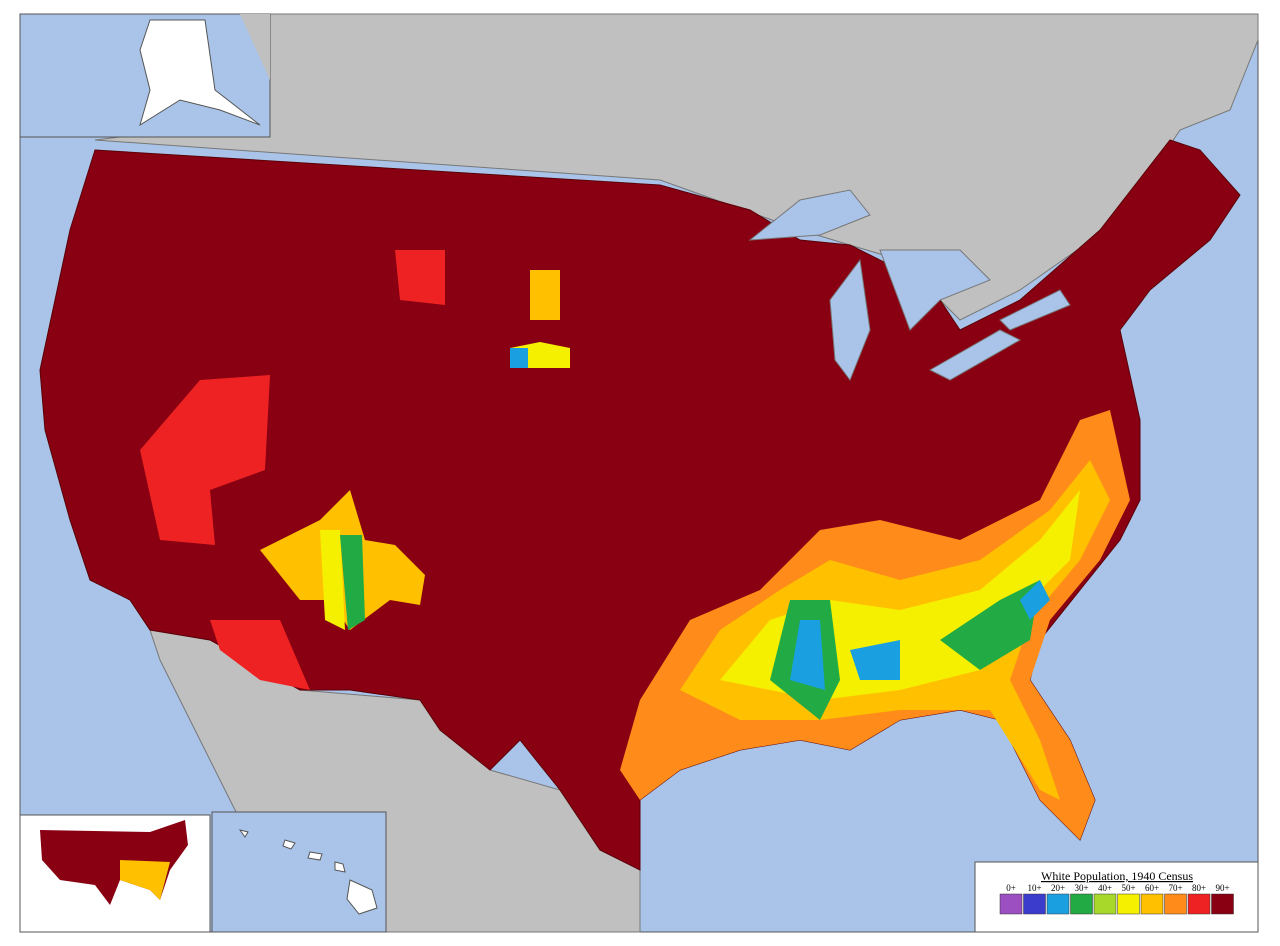 The image size is (1280, 946). Describe the element at coordinates (935, 290) in the screenshot. I see `lake-huron` at that location.